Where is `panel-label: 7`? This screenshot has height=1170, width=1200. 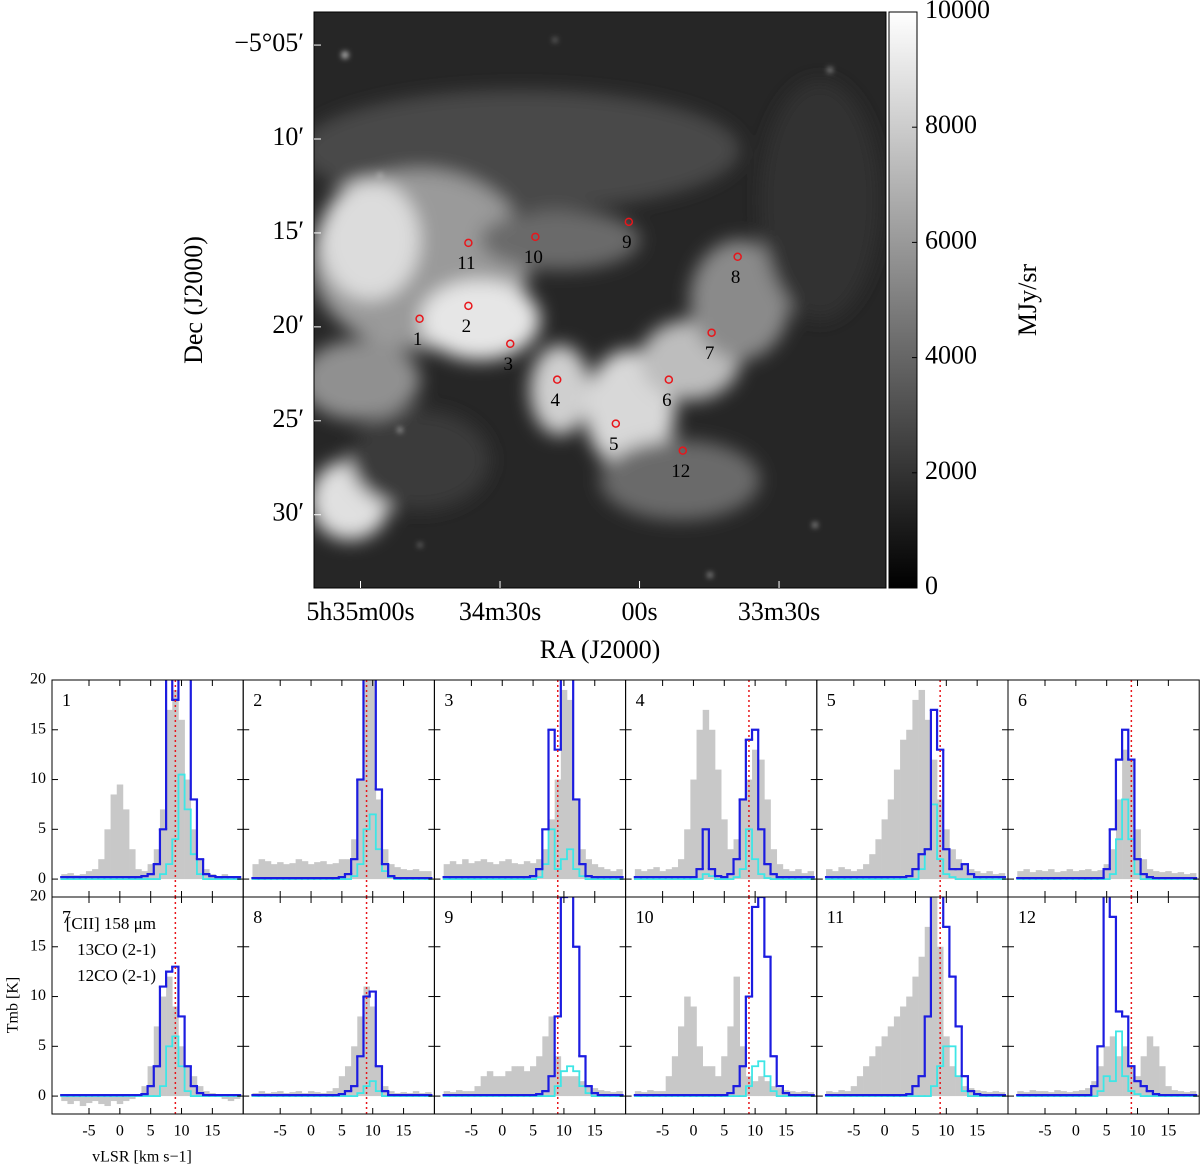
panel-label: 7 is located at coordinates (66, 917).